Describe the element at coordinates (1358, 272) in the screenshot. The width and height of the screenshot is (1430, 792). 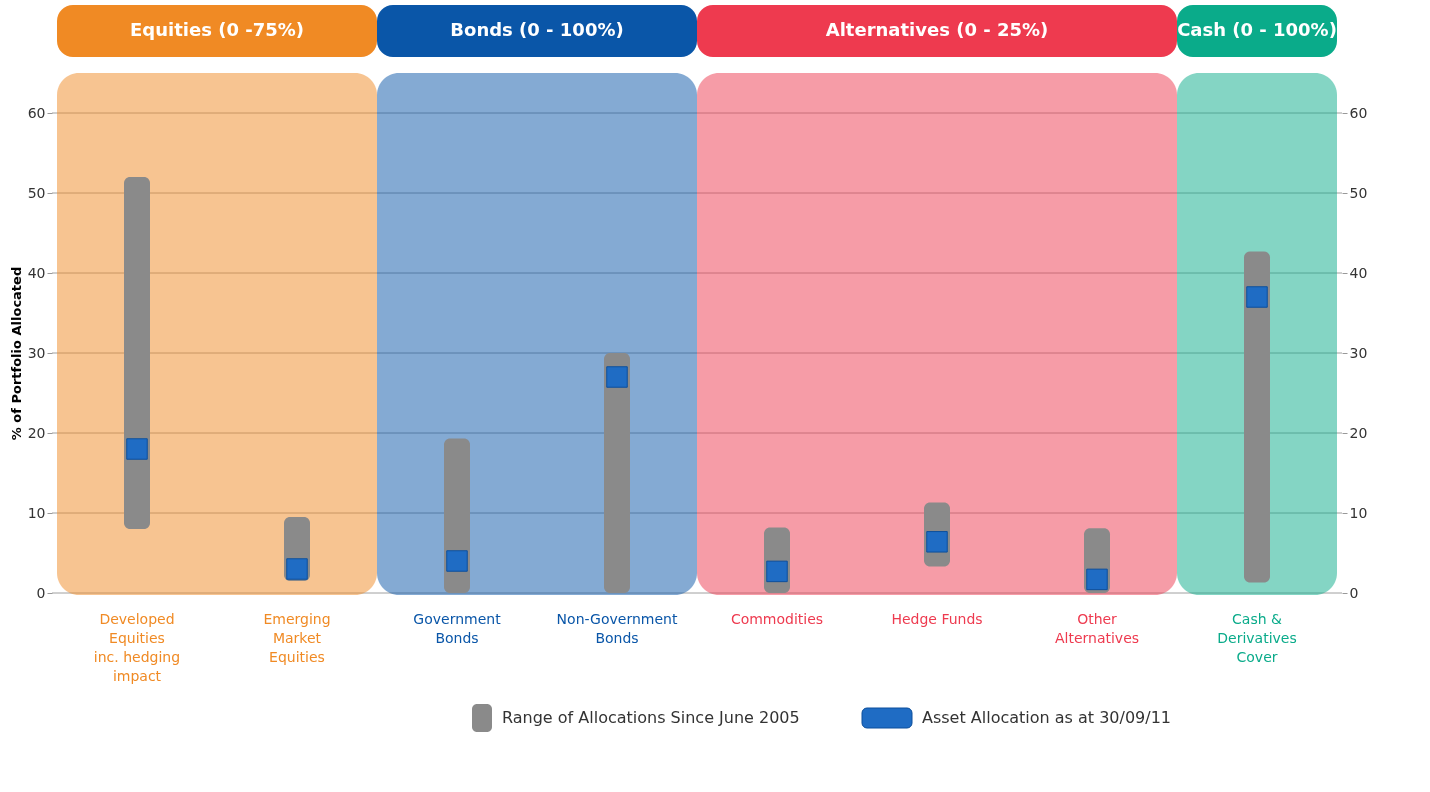
I see `y2-tick-label: 40` at that location.